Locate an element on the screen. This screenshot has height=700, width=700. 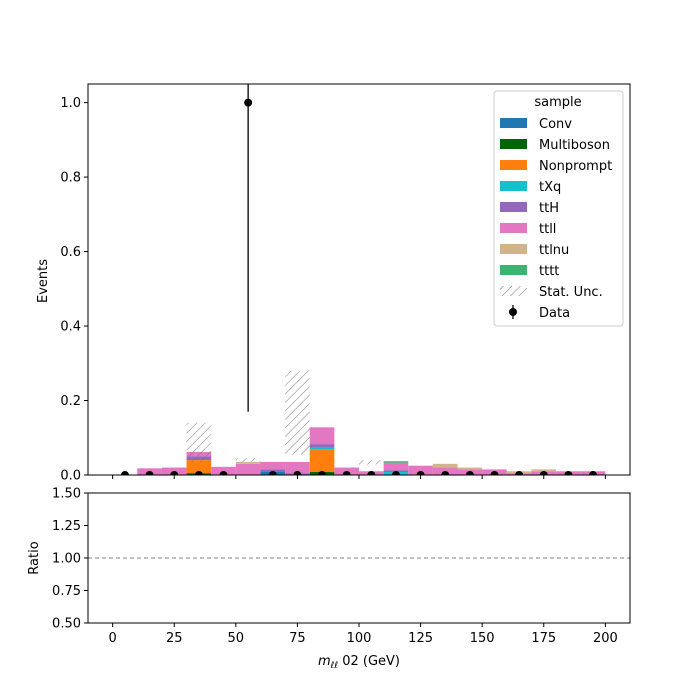
ratio-x-tick-label-7: 175 is located at coordinates (543, 638).